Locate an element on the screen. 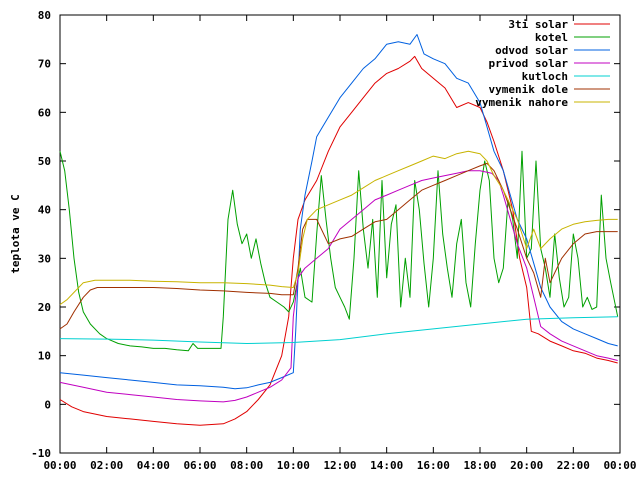 This screenshot has height=480, width=640. x-tick-label: 20:00 is located at coordinates (526, 465).